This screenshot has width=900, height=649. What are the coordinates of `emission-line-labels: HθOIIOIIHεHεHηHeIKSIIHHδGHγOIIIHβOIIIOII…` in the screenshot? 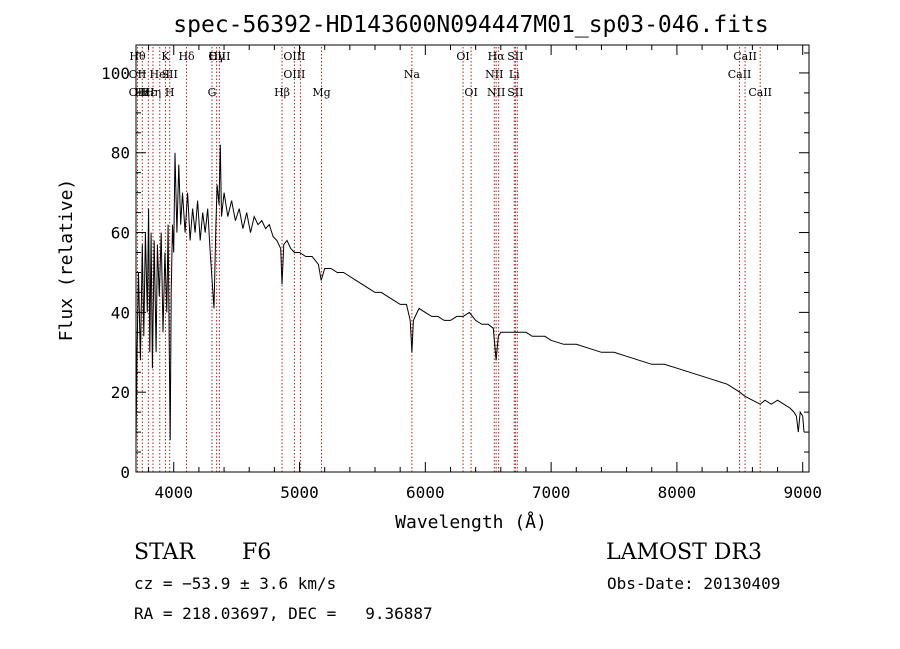 It's located at (450, 74).